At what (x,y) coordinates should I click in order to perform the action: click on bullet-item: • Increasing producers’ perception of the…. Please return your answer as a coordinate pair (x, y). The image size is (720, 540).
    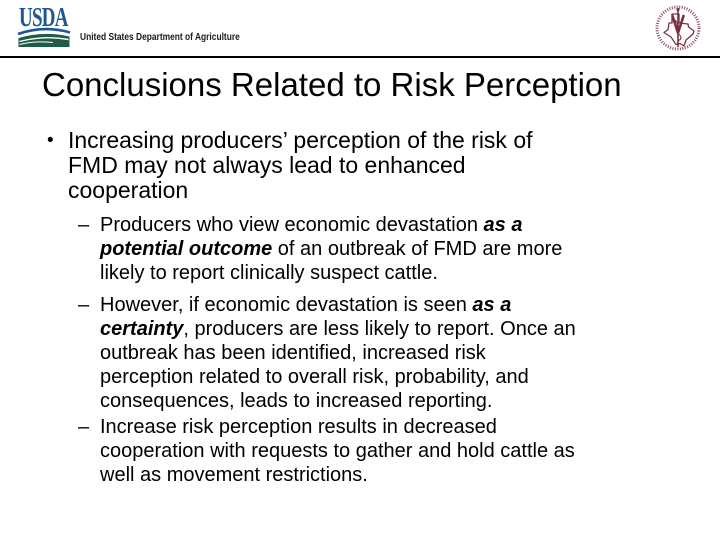
    Looking at the image, I should click on (376, 165).